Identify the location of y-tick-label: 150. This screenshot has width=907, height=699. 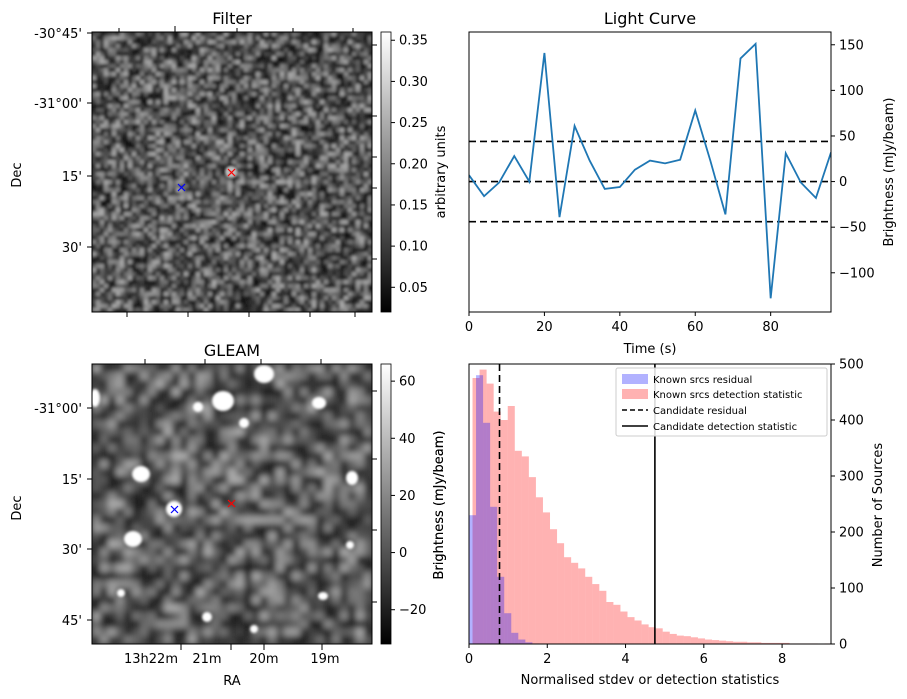
(851, 45).